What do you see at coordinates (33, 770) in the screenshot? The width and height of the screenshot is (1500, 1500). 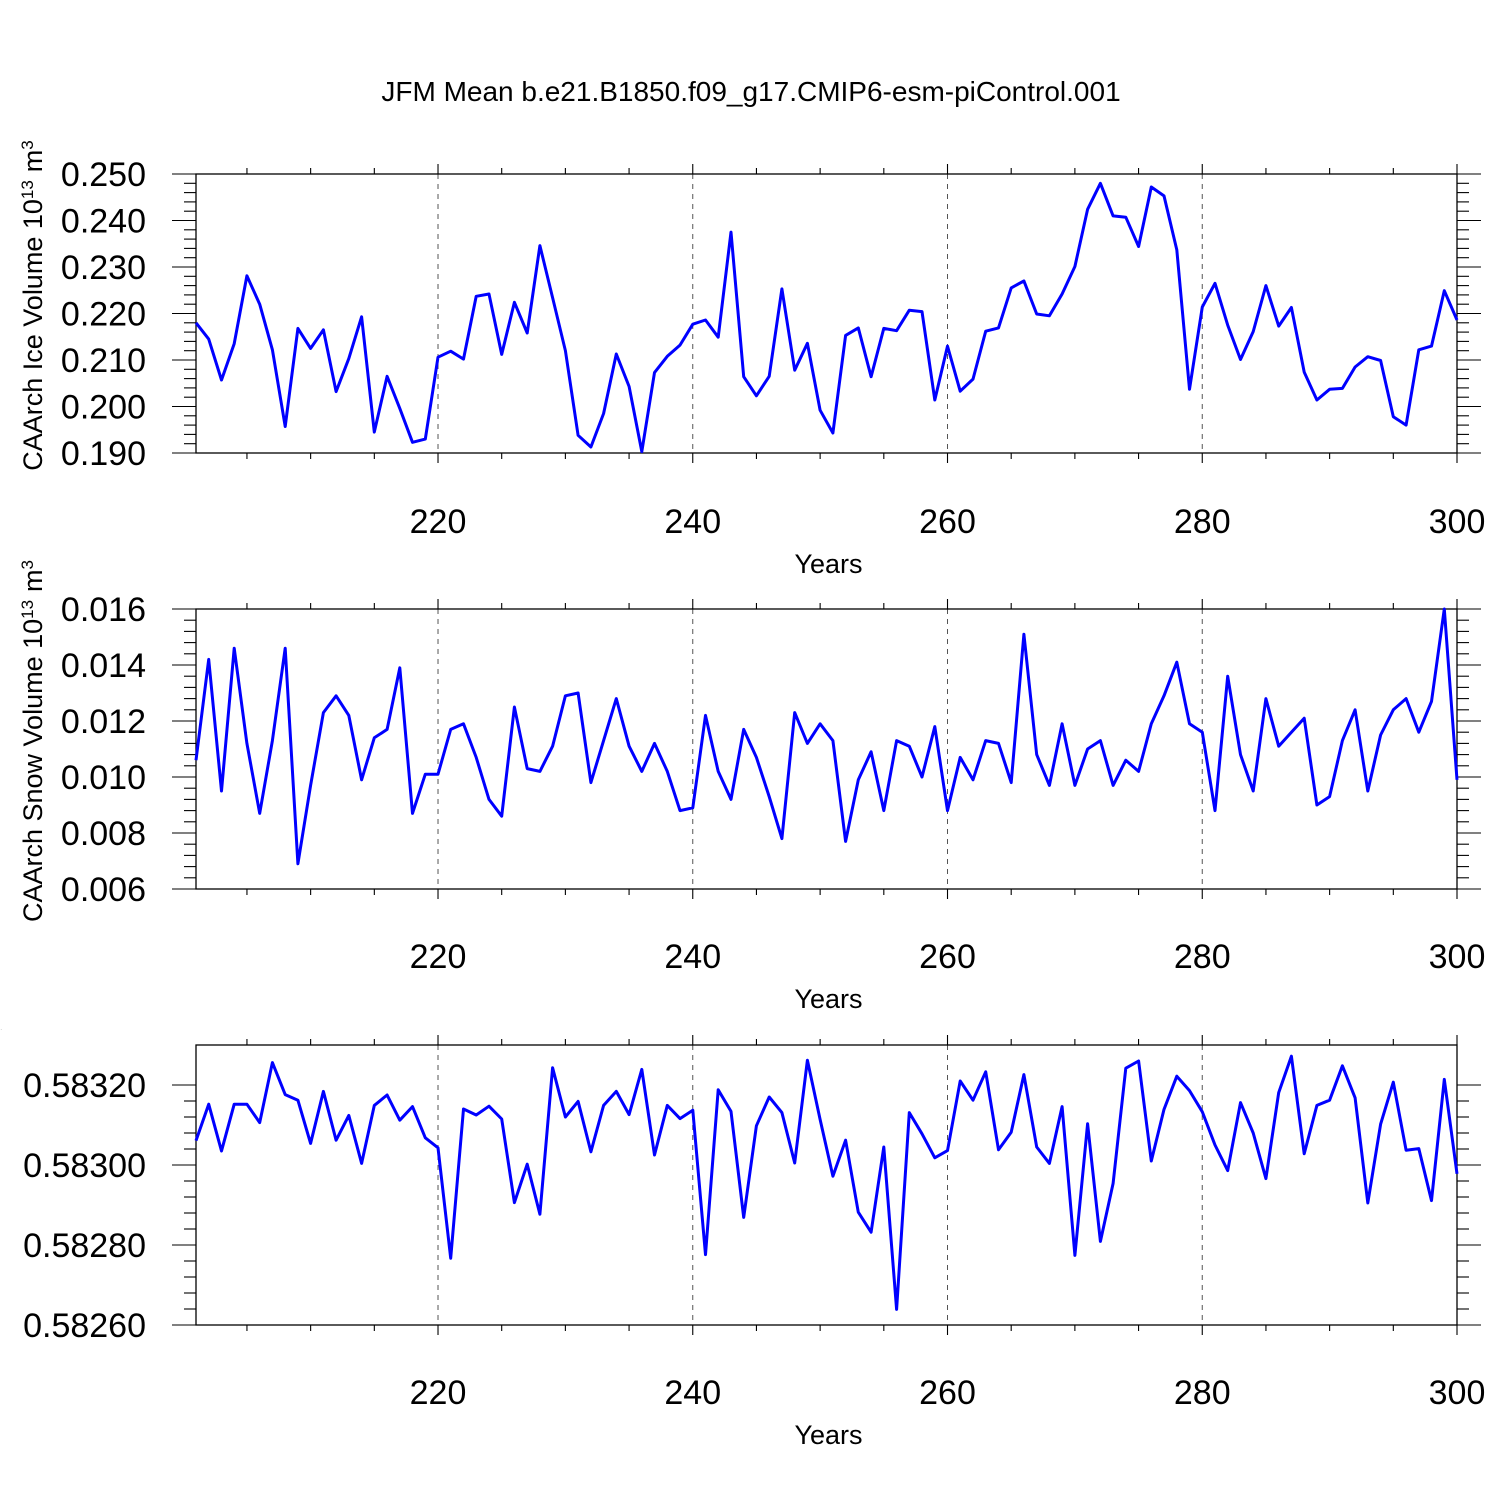 I see `ylabel-text: CAArch Snow Volume 10` at bounding box center [33, 770].